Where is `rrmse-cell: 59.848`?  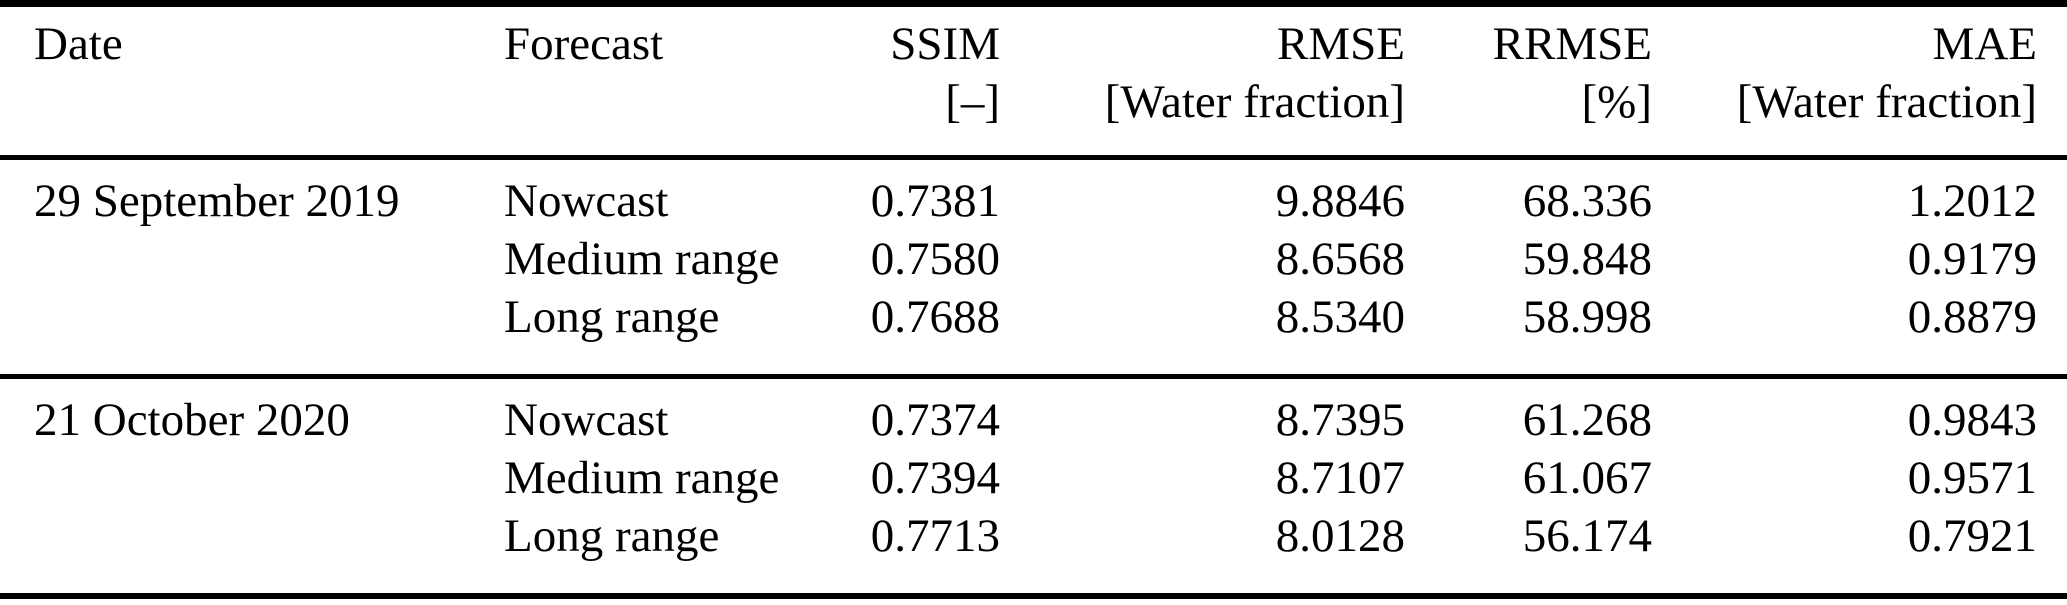 rrmse-cell: 59.848 is located at coordinates (1587, 259).